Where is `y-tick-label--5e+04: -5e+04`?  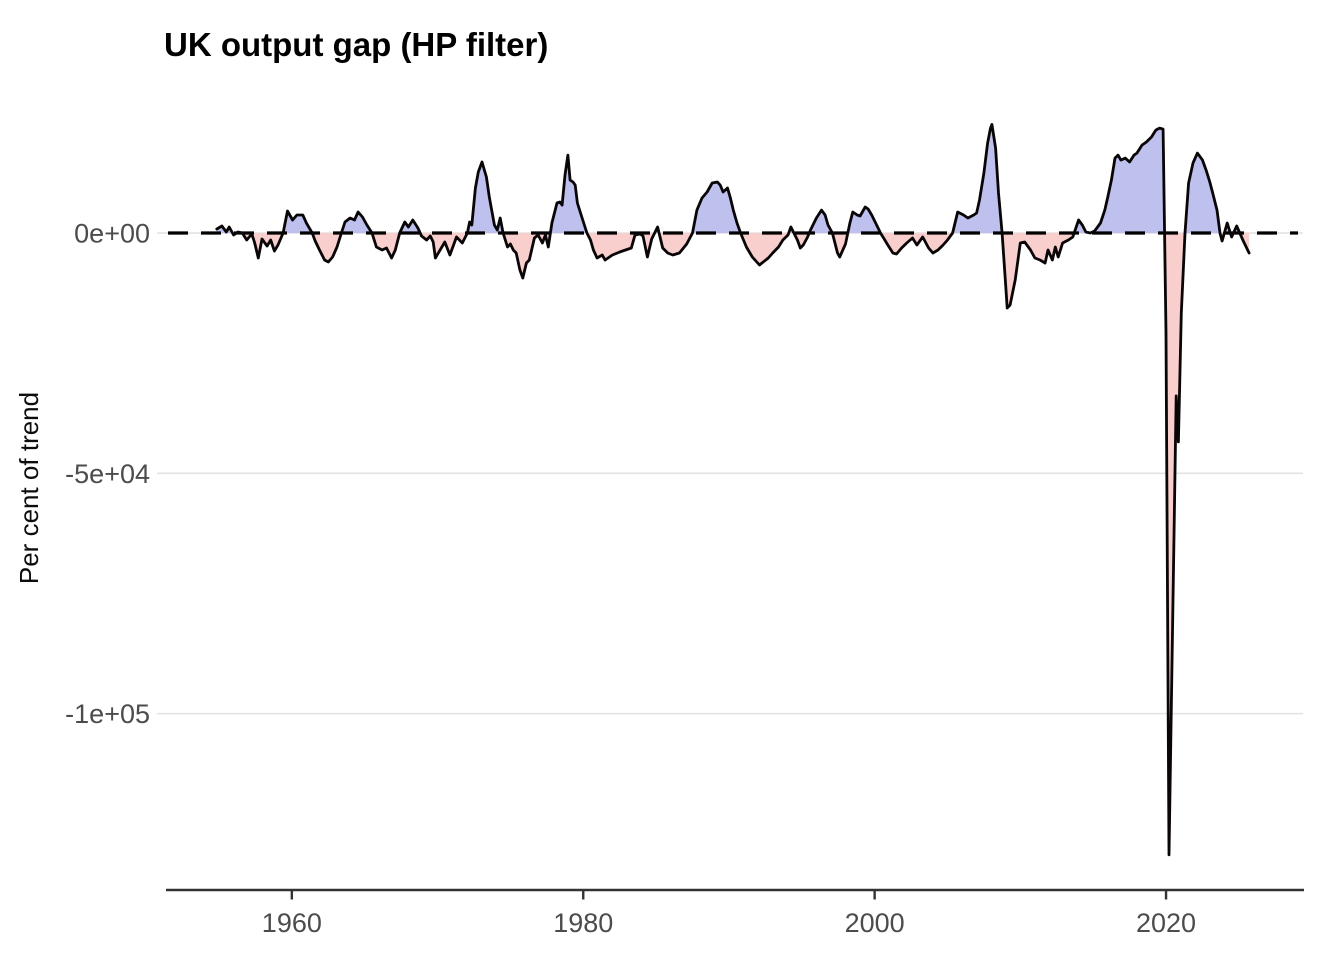 y-tick-label--5e+04: -5e+04 is located at coordinates (107, 474).